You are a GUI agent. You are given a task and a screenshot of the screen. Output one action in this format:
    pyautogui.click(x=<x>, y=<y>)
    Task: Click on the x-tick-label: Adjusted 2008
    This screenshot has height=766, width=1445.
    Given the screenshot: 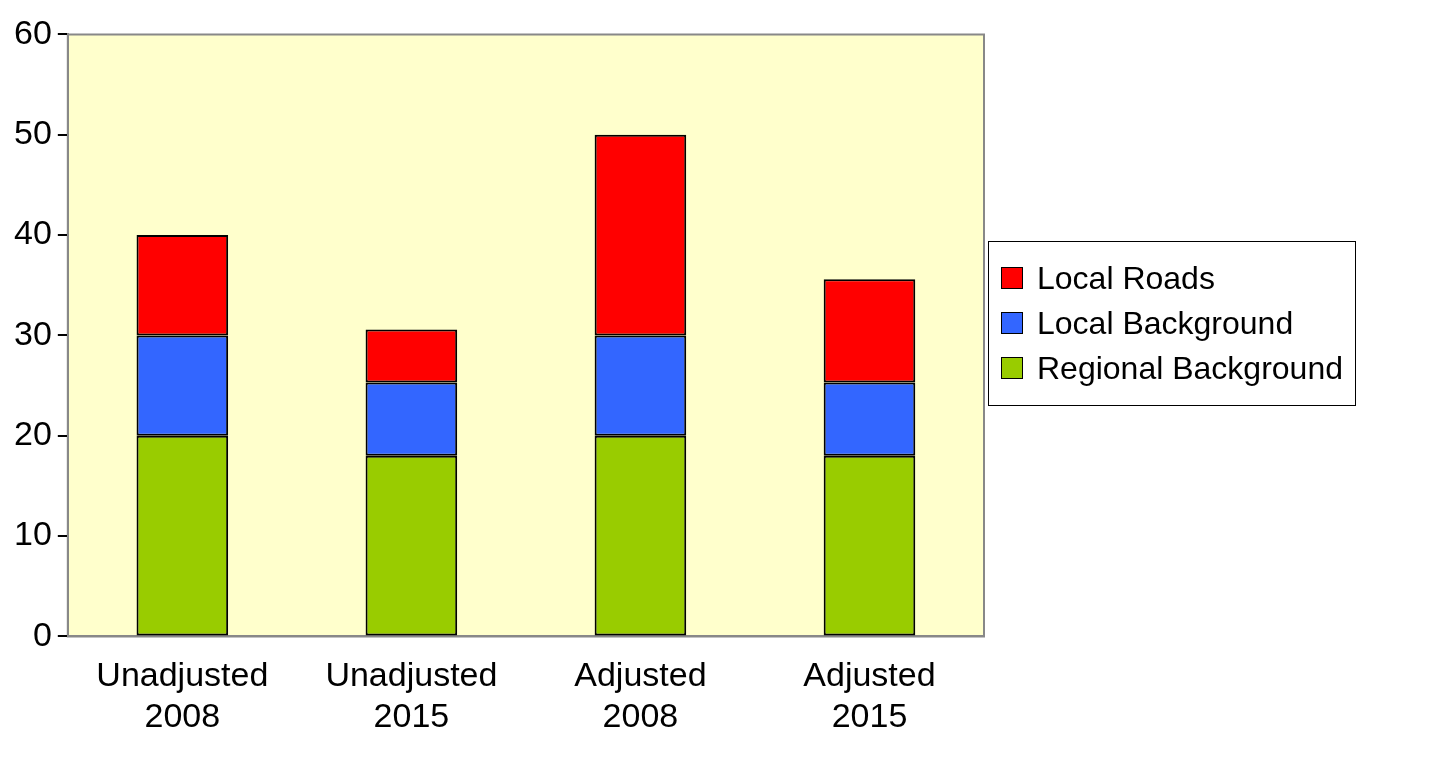 What is the action you would take?
    pyautogui.click(x=640, y=694)
    